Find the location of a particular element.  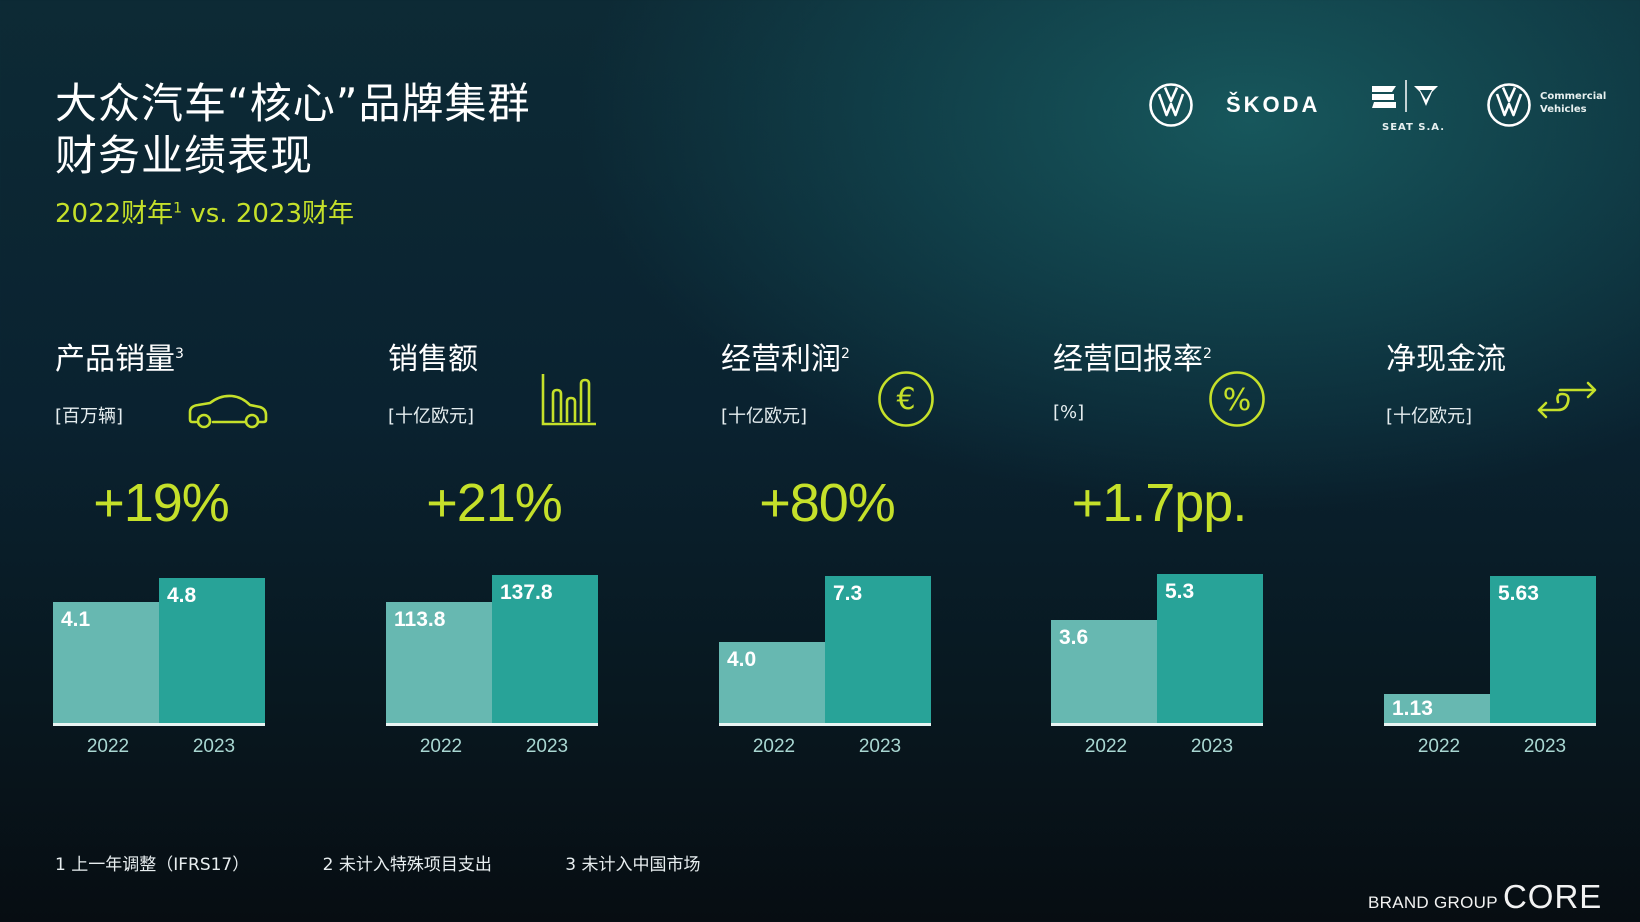

bar-chart: 113.8 137.8 is located at coordinates (492, 638).